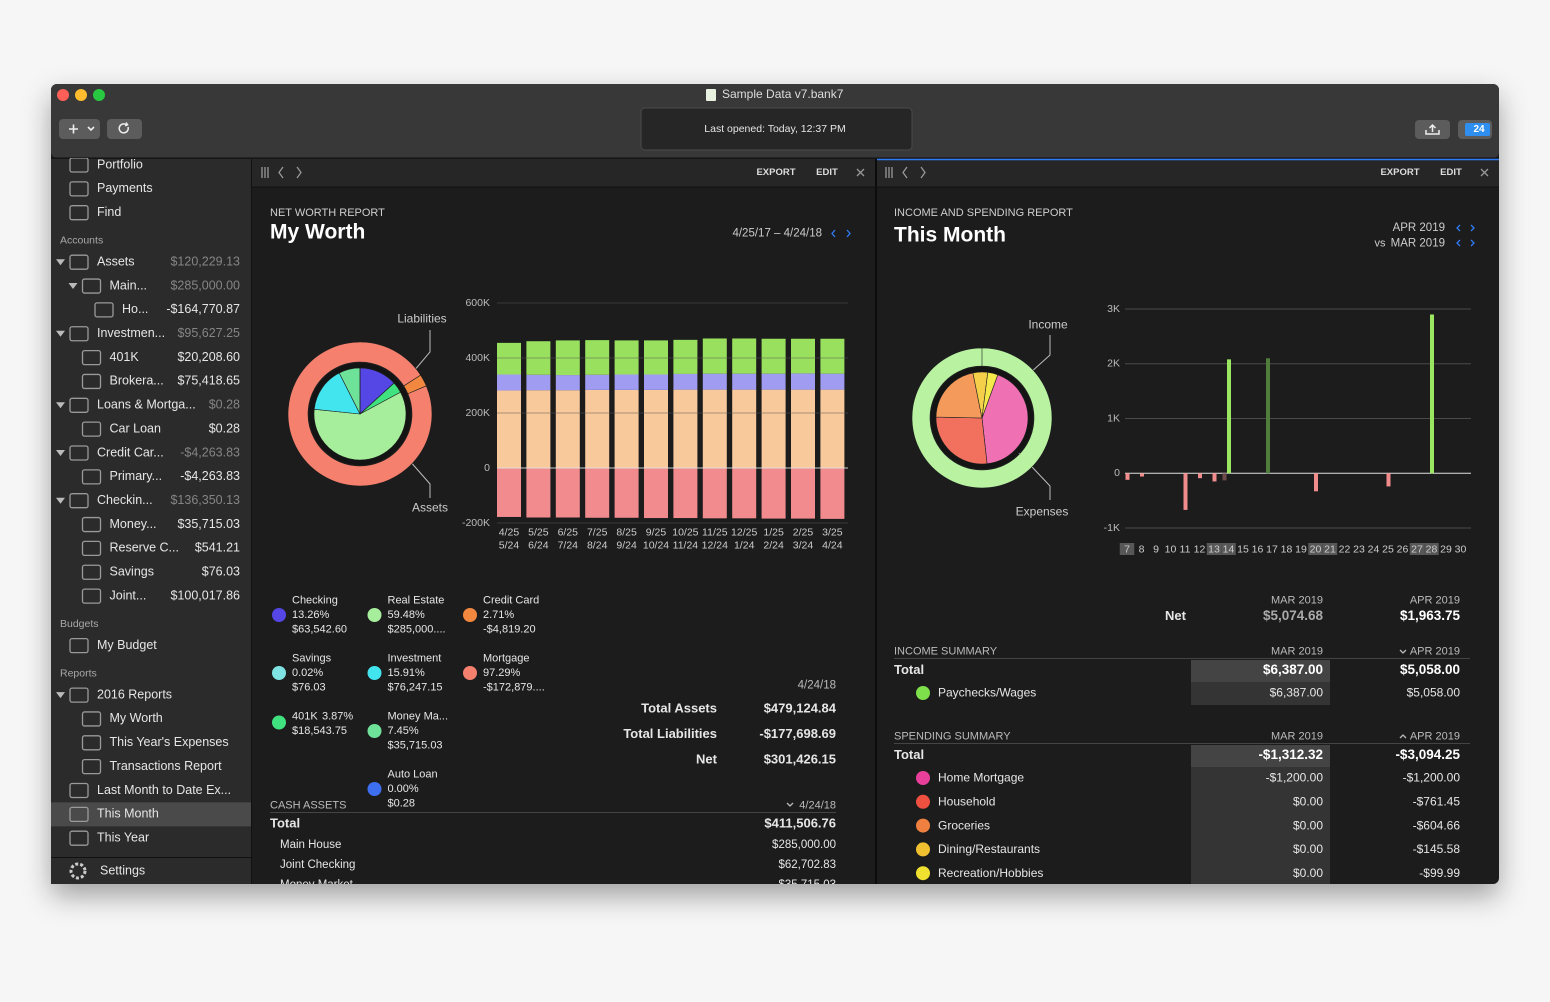 Image resolution: width=1550 pixels, height=1002 pixels. I want to click on zoom-button, so click(99, 95).